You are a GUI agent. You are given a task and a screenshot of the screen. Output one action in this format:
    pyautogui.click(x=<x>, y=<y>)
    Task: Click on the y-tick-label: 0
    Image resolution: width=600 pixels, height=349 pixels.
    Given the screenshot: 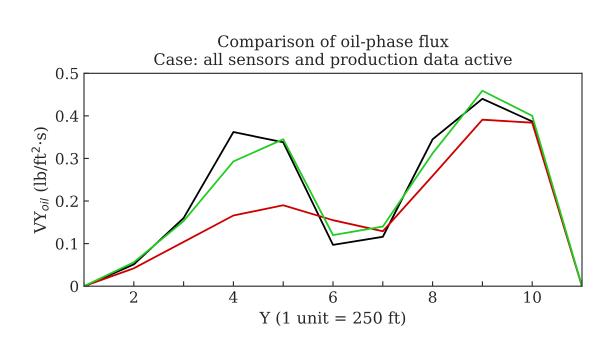 What is the action you would take?
    pyautogui.click(x=74, y=286)
    